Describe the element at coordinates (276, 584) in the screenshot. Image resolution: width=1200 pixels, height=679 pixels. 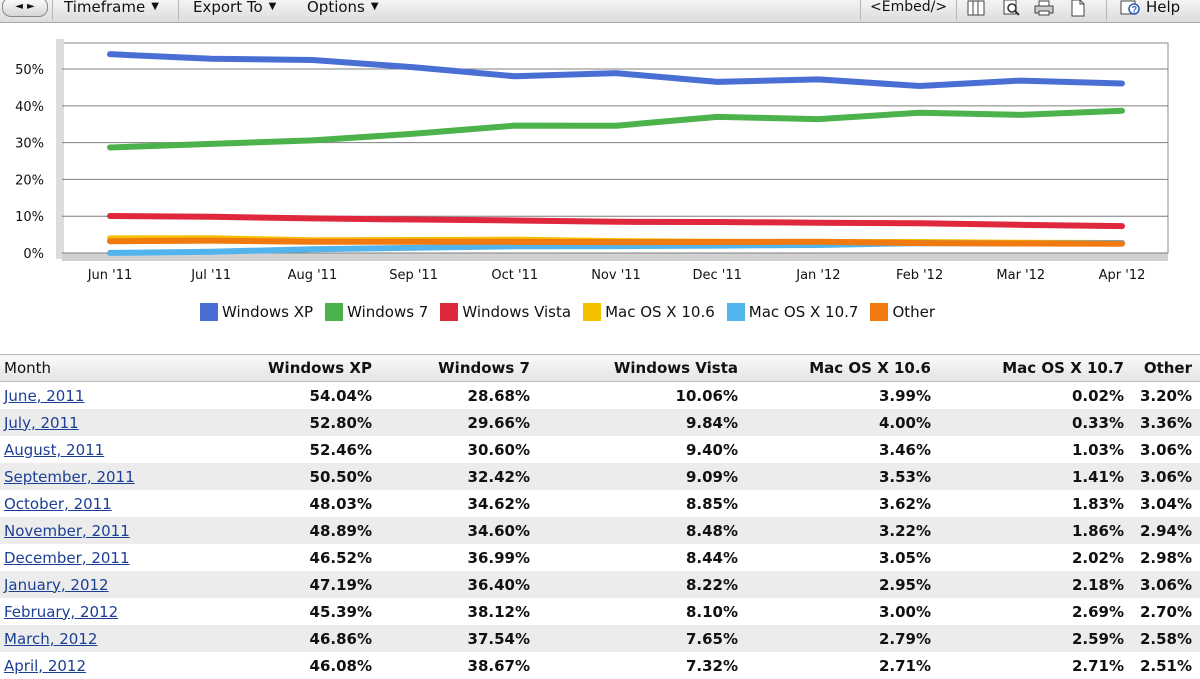
I see `value-cell: 47.19%` at that location.